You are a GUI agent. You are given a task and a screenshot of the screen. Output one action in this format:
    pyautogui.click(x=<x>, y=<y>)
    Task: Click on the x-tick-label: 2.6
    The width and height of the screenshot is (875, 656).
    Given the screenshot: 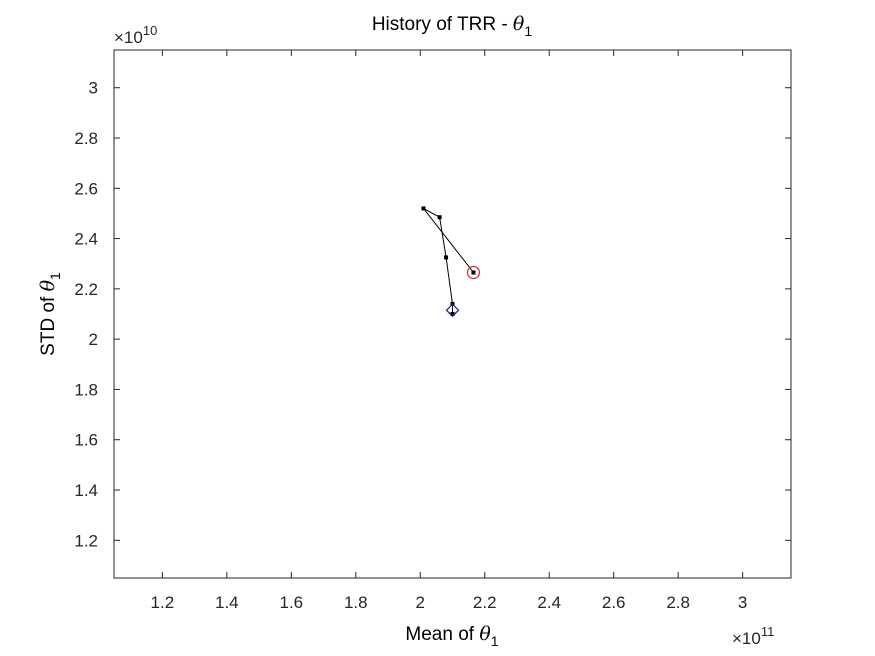 What is the action you would take?
    pyautogui.click(x=614, y=602)
    